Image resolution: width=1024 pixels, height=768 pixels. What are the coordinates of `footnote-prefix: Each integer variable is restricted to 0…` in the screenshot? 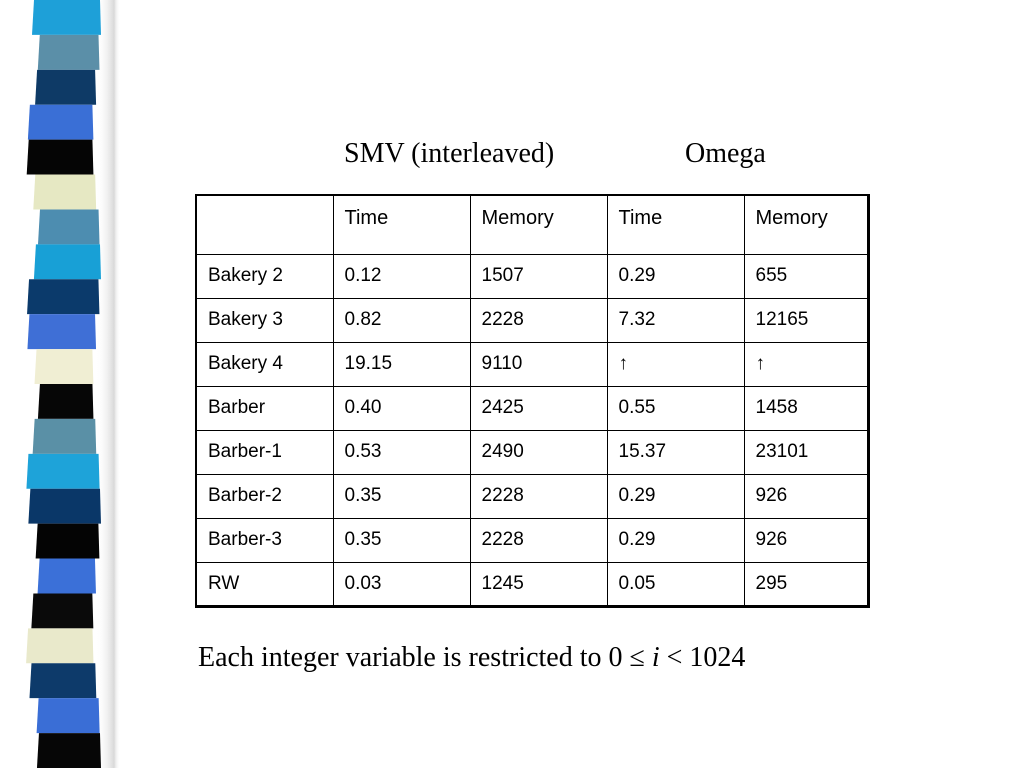 It's located at (425, 657).